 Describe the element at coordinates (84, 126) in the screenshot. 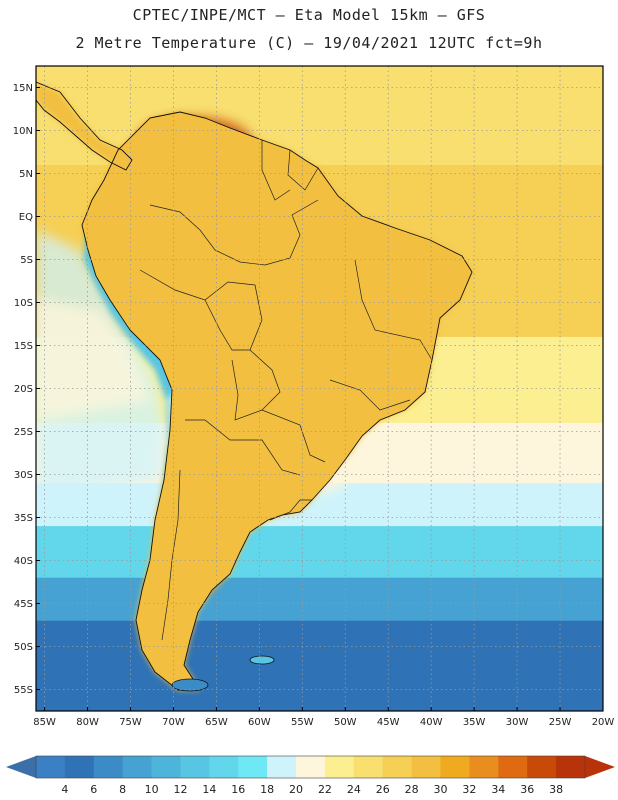

I see `central-america-land` at that location.